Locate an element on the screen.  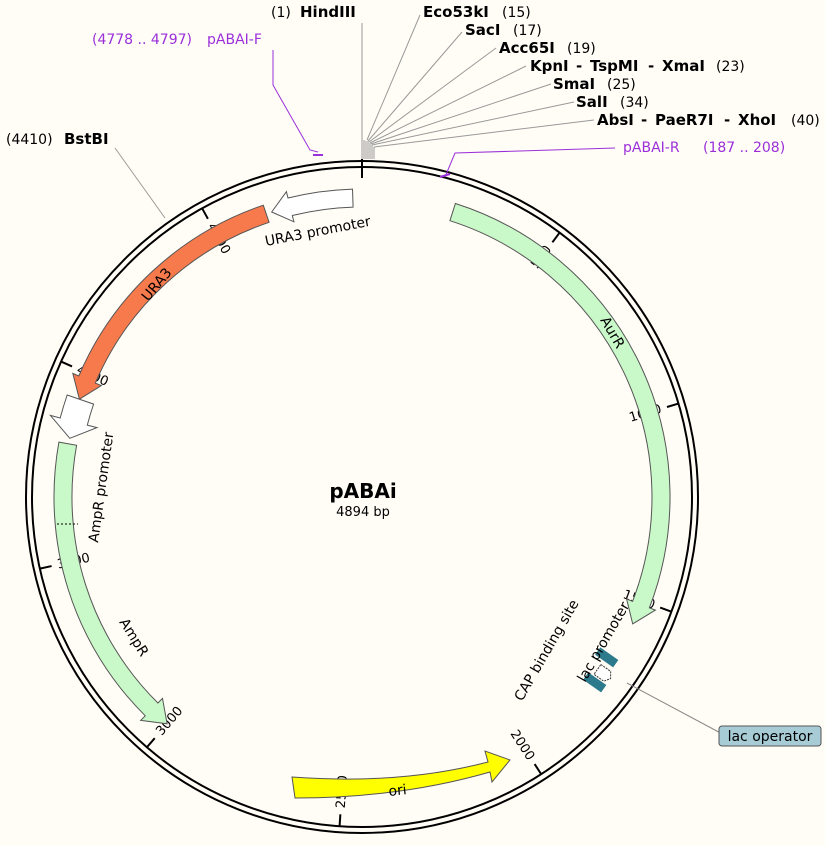
tick-label-2000: 2000 is located at coordinates (522, 745).